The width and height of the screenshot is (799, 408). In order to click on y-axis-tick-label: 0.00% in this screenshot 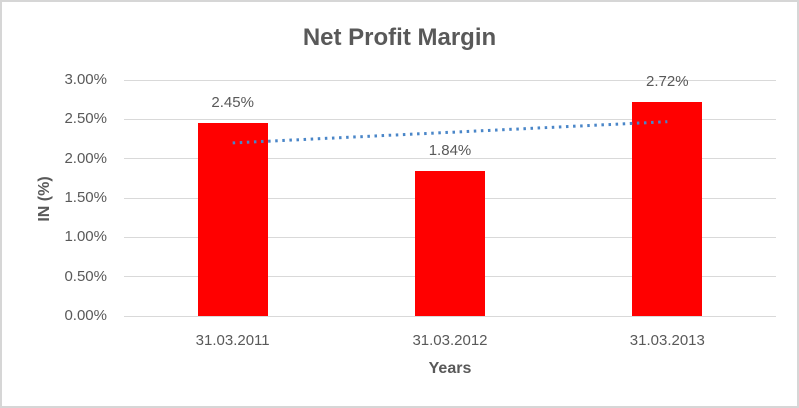, I will do `click(85, 315)`.